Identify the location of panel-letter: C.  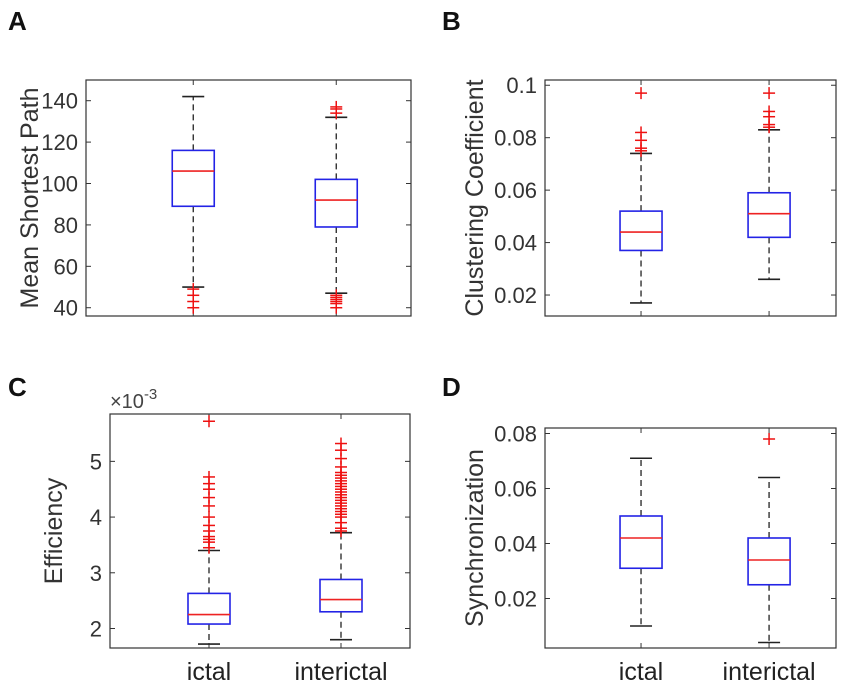
(17, 387).